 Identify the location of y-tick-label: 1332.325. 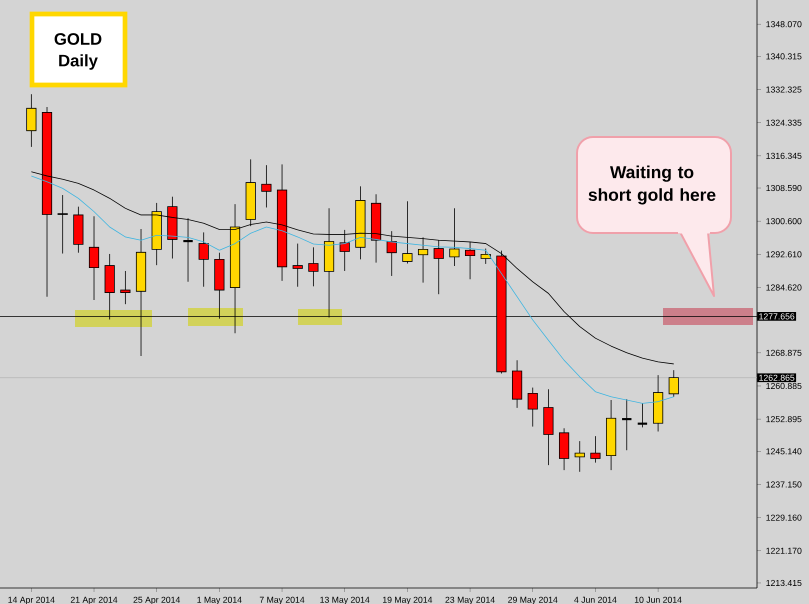
(784, 89).